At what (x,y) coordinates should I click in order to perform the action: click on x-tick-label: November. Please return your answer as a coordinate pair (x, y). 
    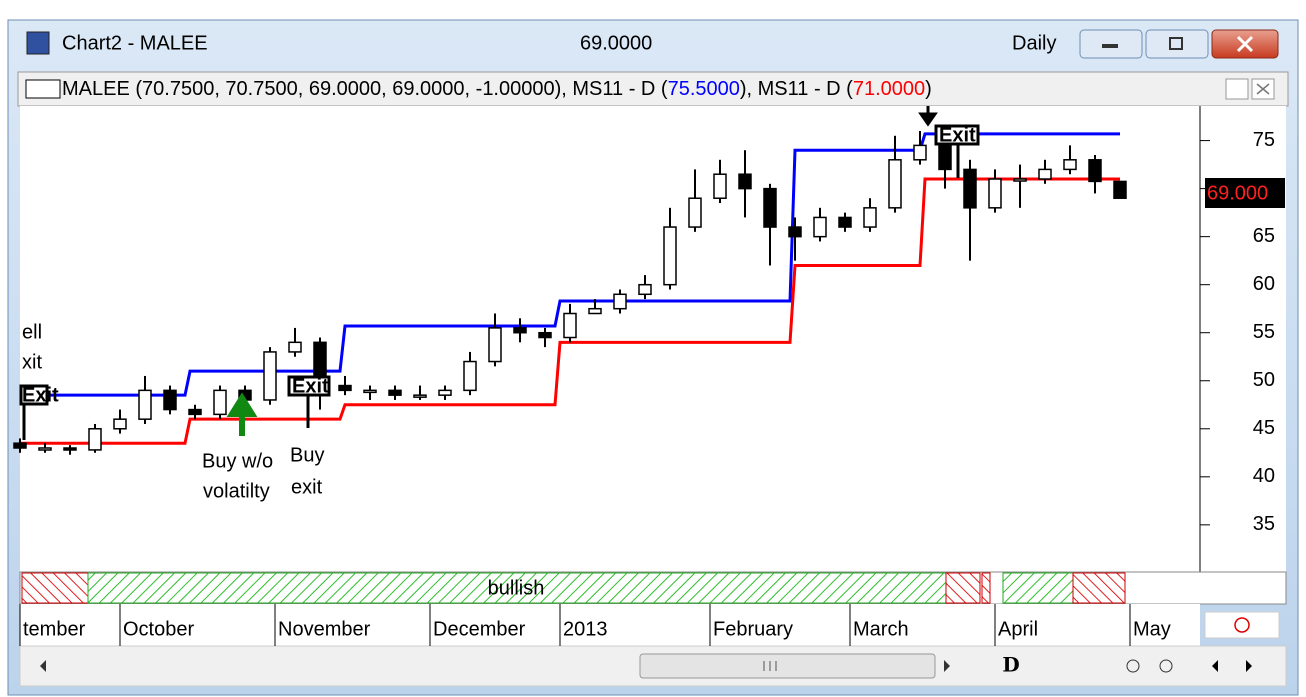
    Looking at the image, I should click on (324, 629).